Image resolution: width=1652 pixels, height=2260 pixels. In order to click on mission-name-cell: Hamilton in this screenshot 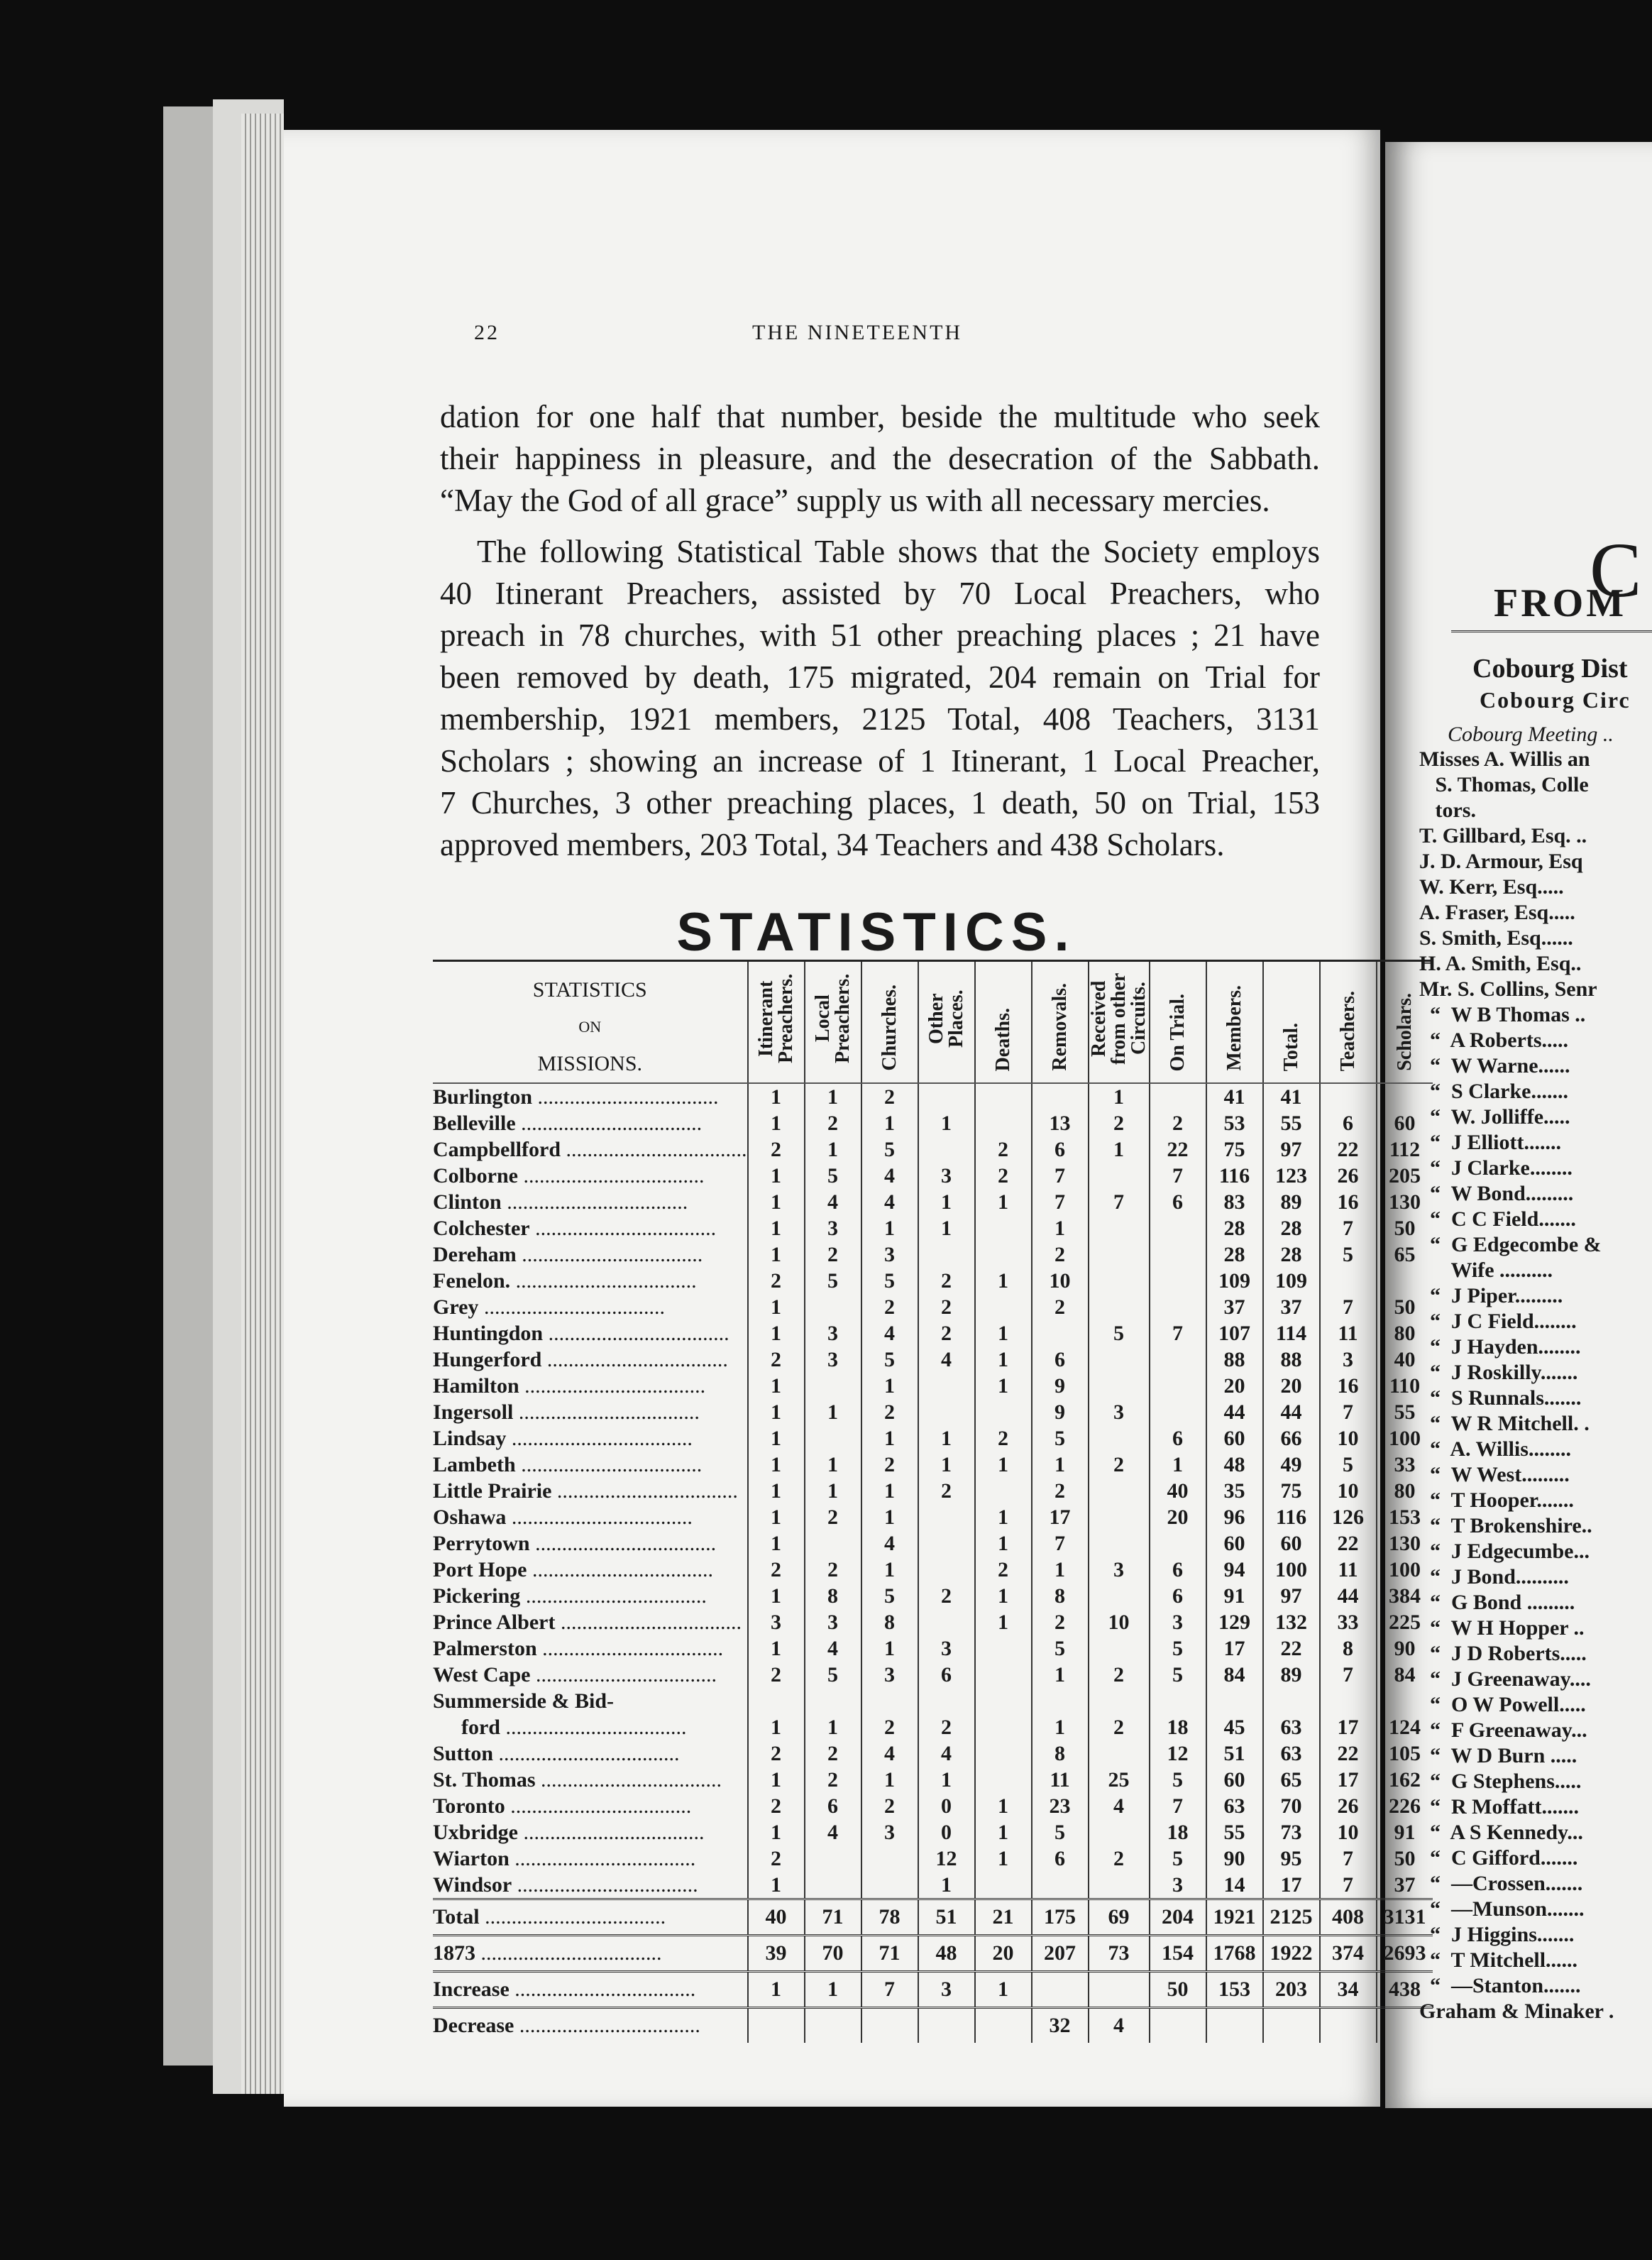, I will do `click(590, 1386)`.